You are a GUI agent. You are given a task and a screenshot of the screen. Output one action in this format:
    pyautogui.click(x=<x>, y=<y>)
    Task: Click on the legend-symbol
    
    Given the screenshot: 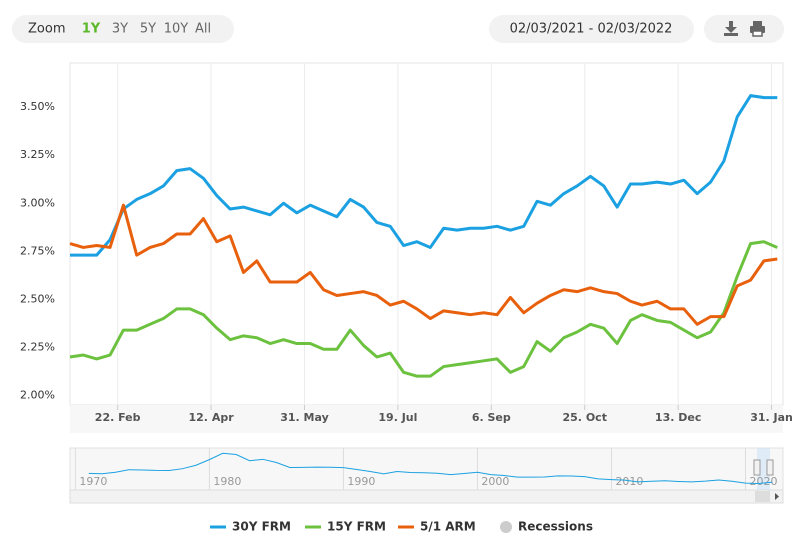 What is the action you would take?
    pyautogui.click(x=506, y=527)
    